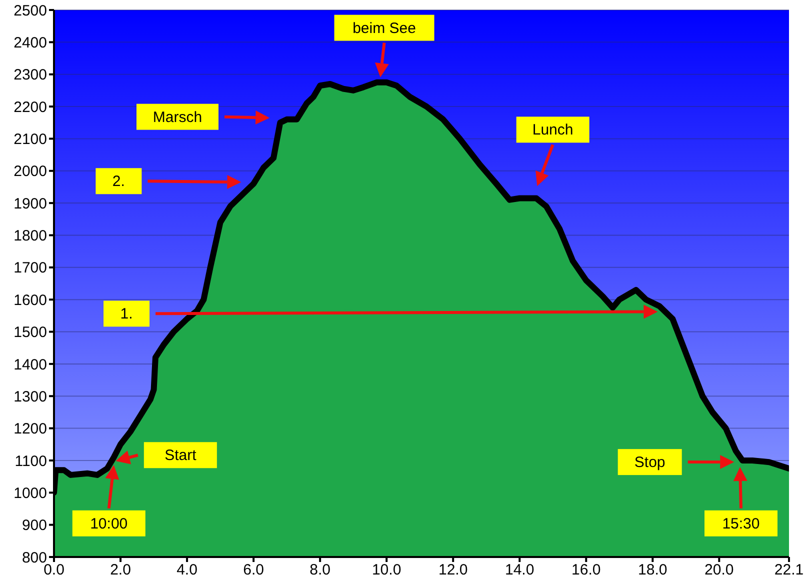 Image resolution: width=809 pixels, height=588 pixels. Describe the element at coordinates (30, 43) in the screenshot. I see `y-tick-label: 2400` at that location.